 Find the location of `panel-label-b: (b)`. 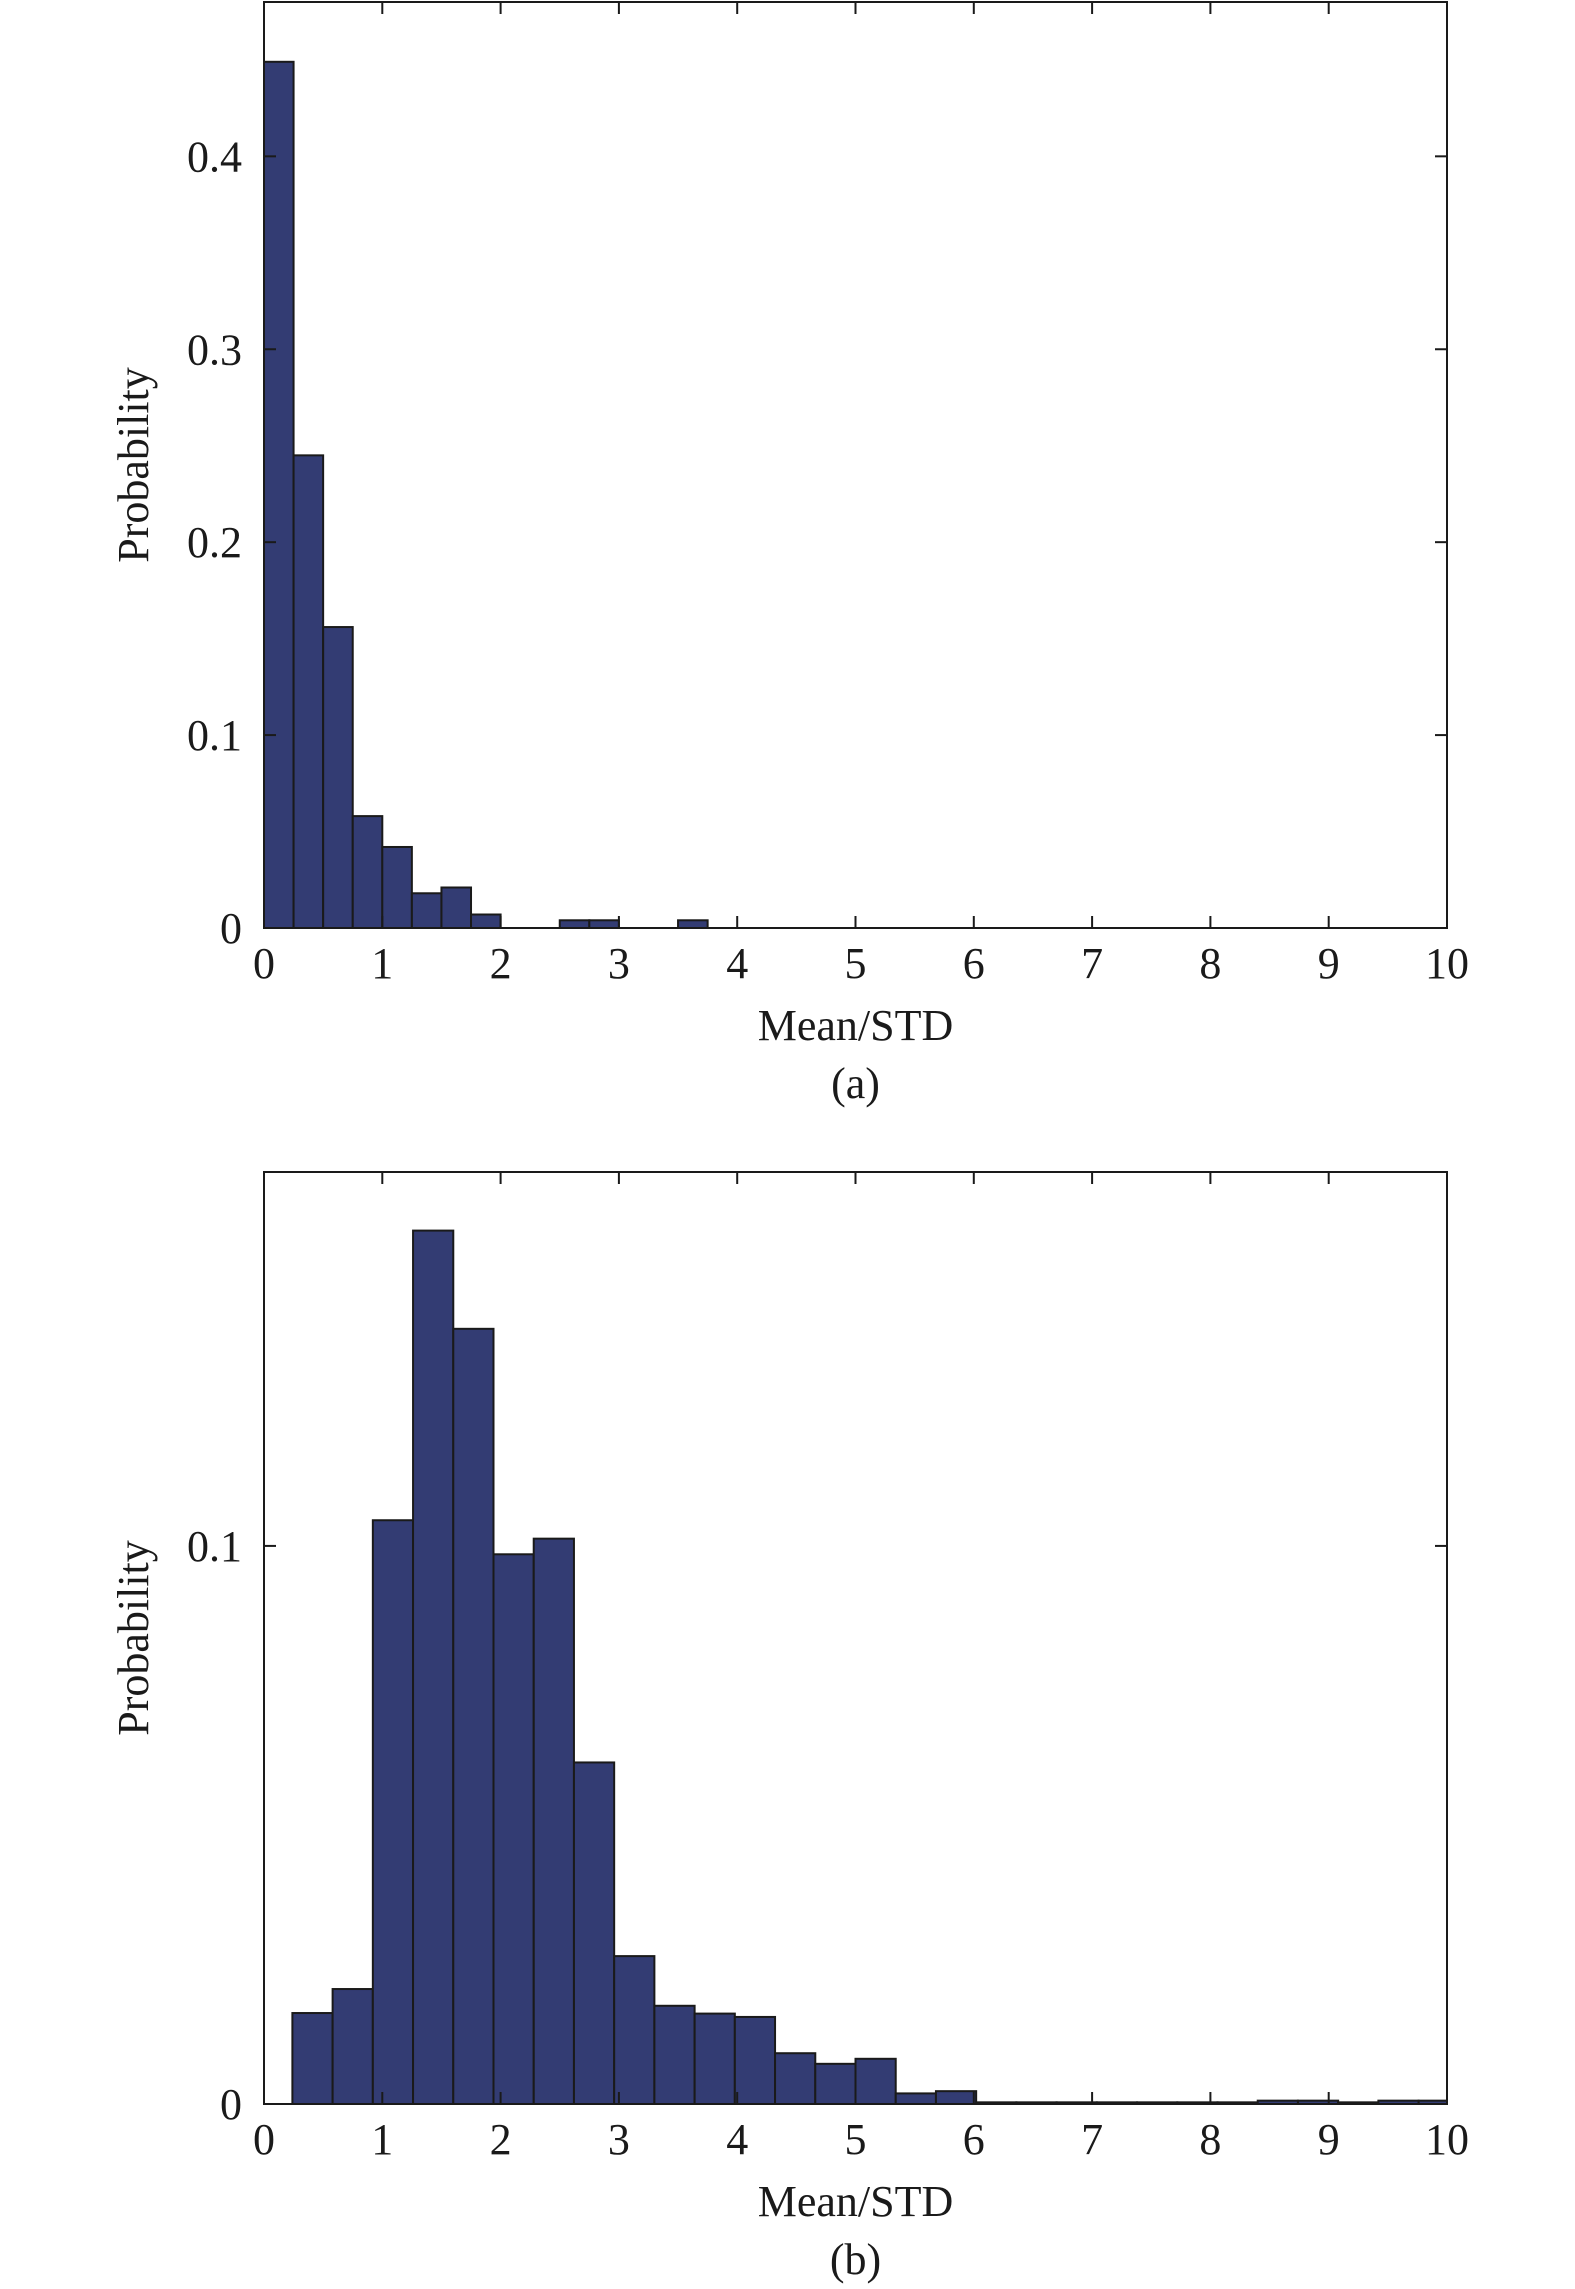

panel-label-b: (b) is located at coordinates (855, 2259).